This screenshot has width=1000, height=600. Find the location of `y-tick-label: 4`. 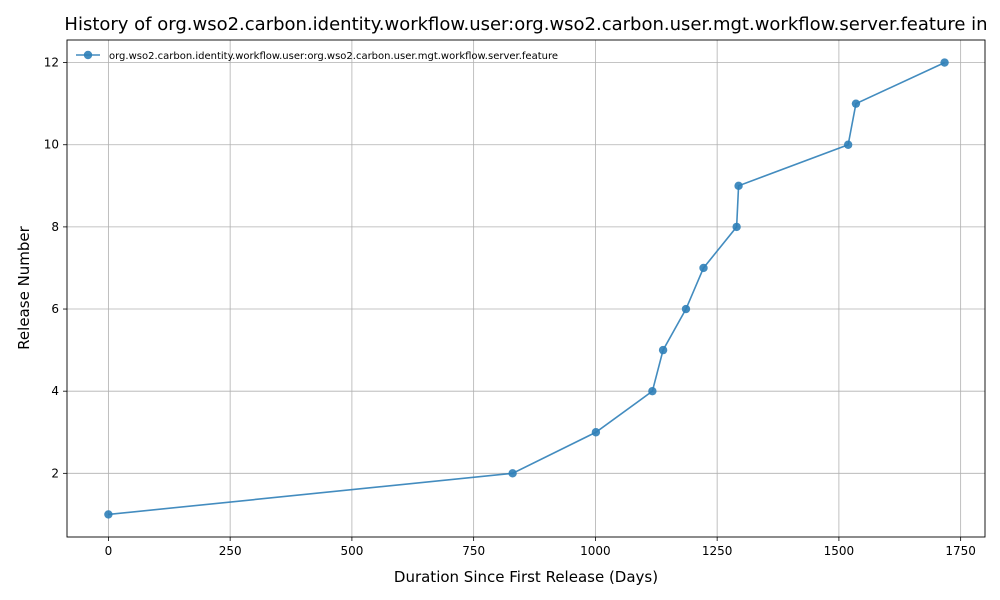

y-tick-label: 4 is located at coordinates (55, 391).